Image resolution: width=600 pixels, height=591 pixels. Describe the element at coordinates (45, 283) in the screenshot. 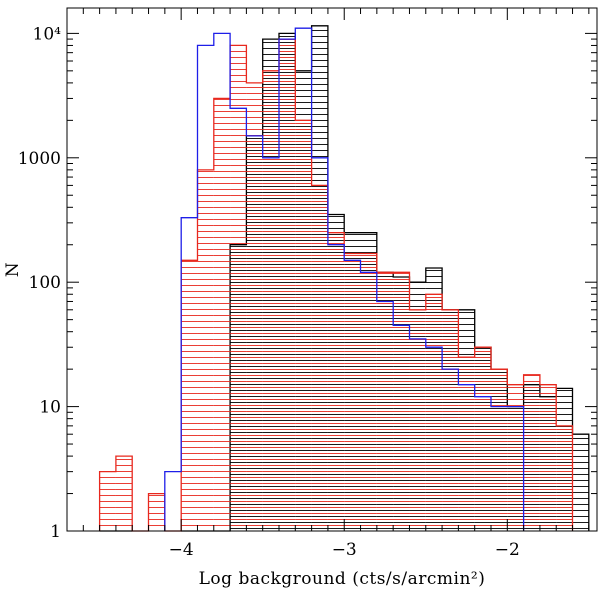

I see `y-tick-label: 100` at that location.